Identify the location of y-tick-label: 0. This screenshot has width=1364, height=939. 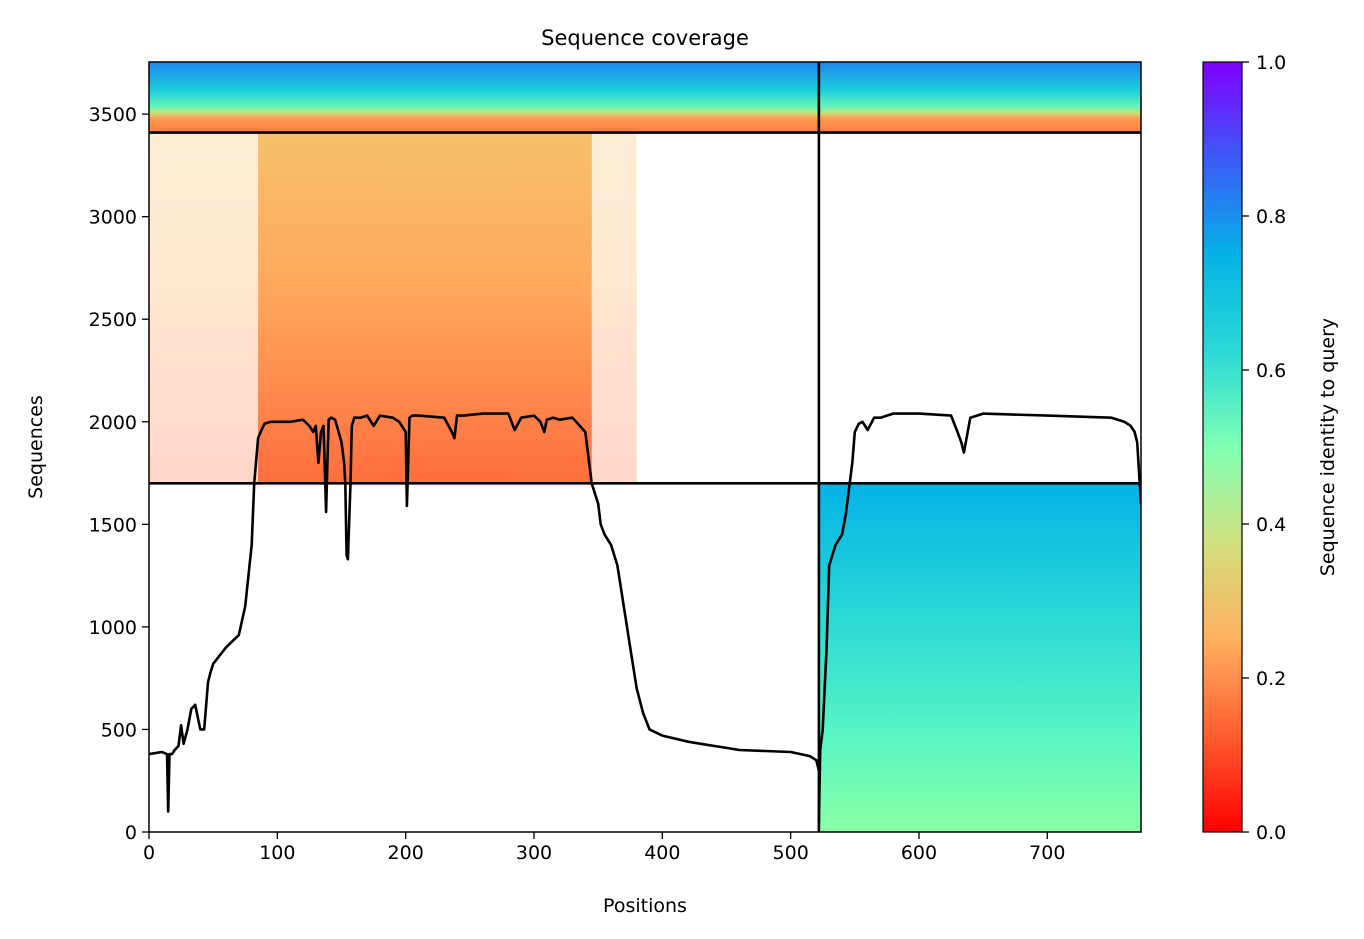
(131, 833).